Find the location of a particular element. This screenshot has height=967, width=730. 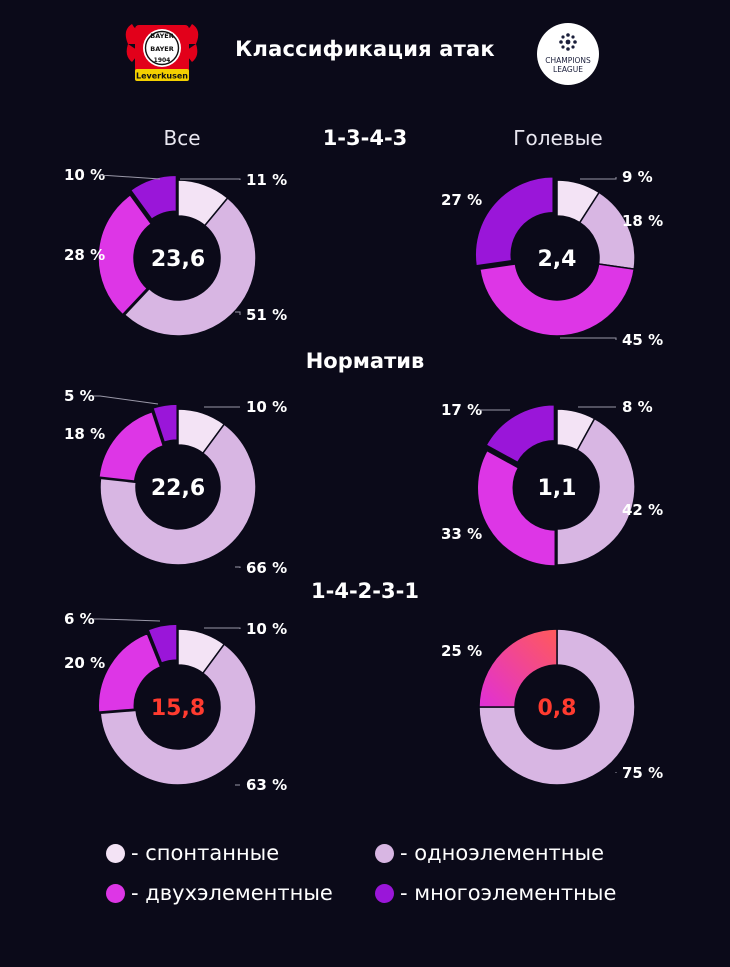

legend-item-multi: - многоэлементные is located at coordinates (495, 893).